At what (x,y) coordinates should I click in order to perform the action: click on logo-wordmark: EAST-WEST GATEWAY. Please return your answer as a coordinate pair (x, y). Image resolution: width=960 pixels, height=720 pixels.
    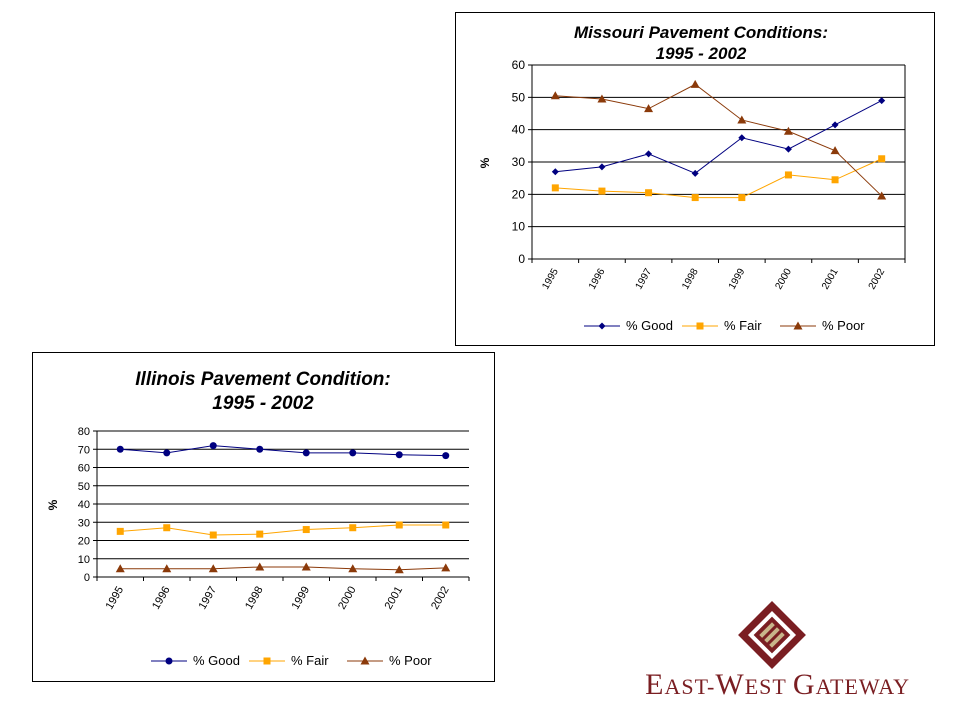
    Looking at the image, I should click on (777, 684).